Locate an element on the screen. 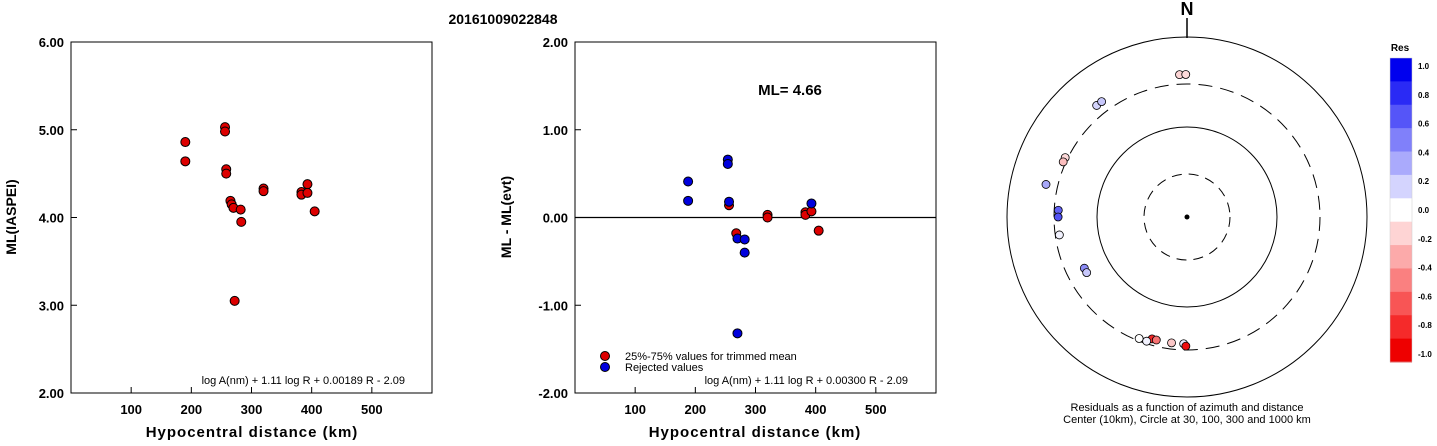  ml-y-tick-label: 4.00 is located at coordinates (51, 218).